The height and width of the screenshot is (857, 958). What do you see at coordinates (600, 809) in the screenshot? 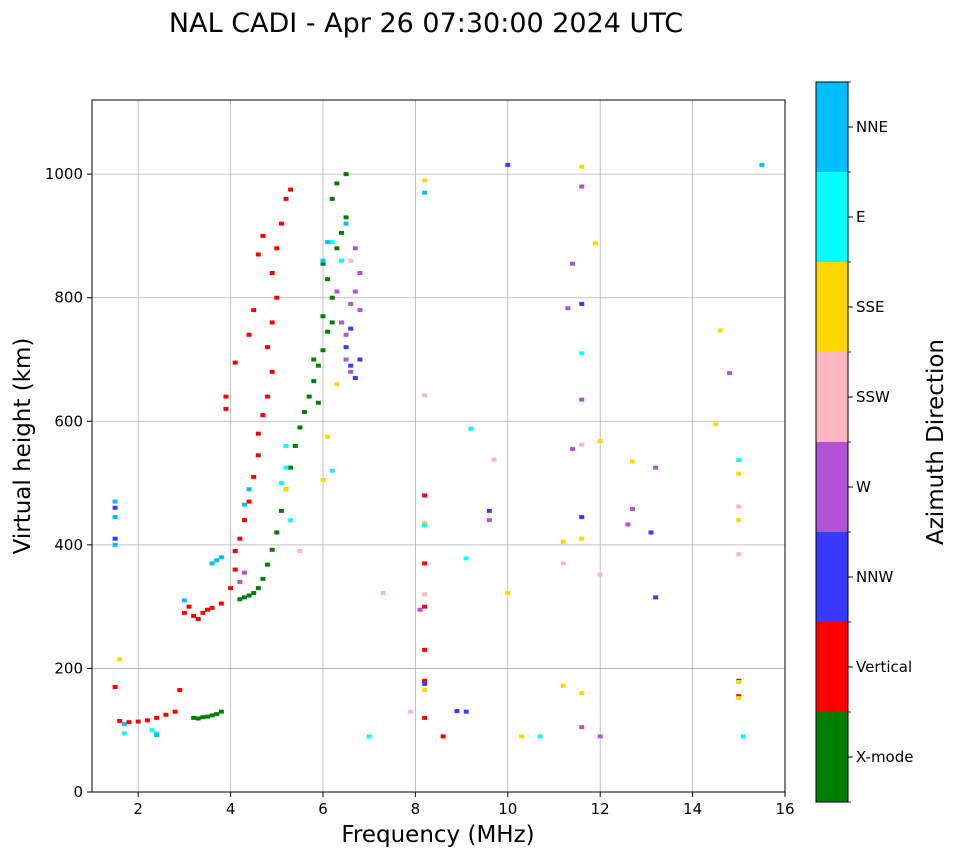
I see `x-tick-label: 12` at bounding box center [600, 809].